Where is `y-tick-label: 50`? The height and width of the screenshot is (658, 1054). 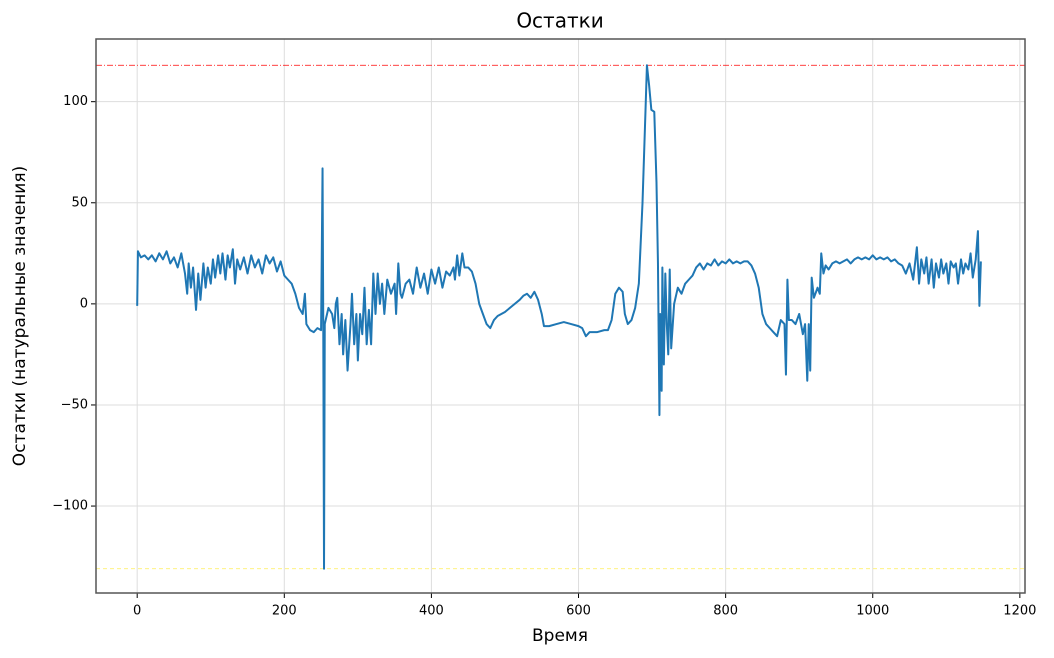 y-tick-label: 50 is located at coordinates (79, 202).